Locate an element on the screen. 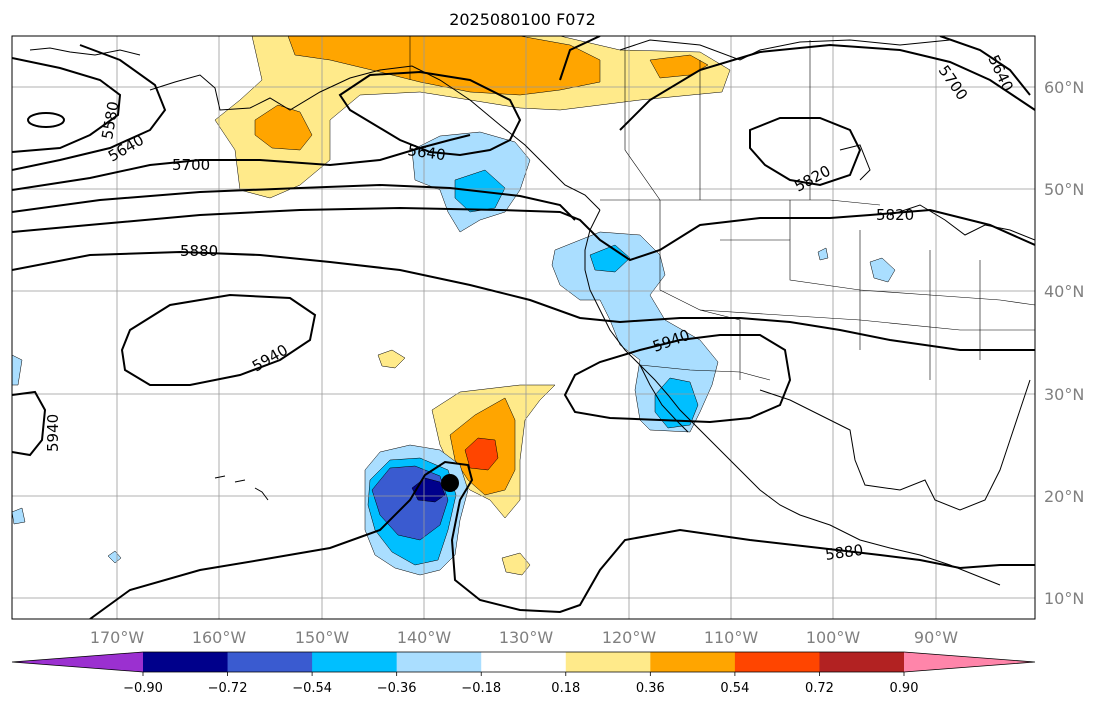  contour-low-center is located at coordinates (46, 120).